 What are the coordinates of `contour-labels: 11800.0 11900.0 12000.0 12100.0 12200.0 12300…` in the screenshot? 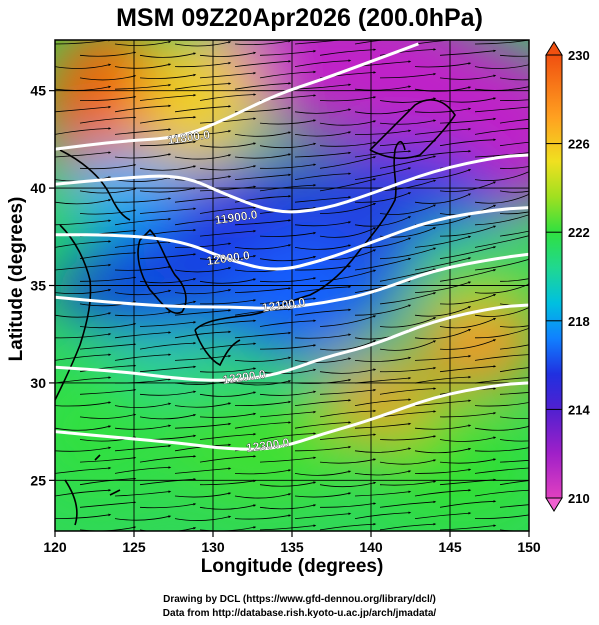 It's located at (236, 291).